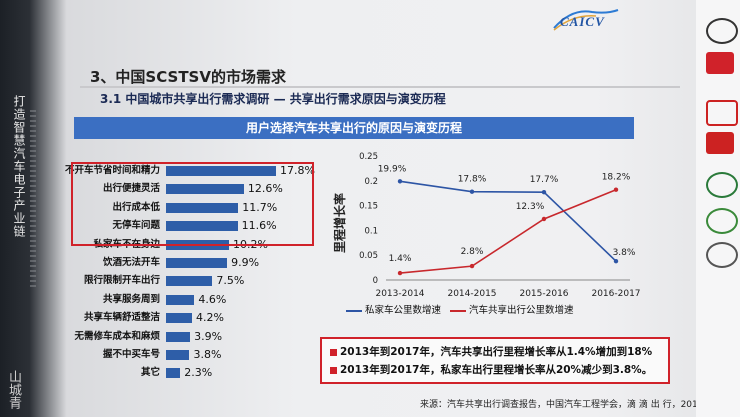  Describe the element at coordinates (121, 318) in the screenshot. I see `bar-category-label: 共享车辆舒适整洁` at that location.